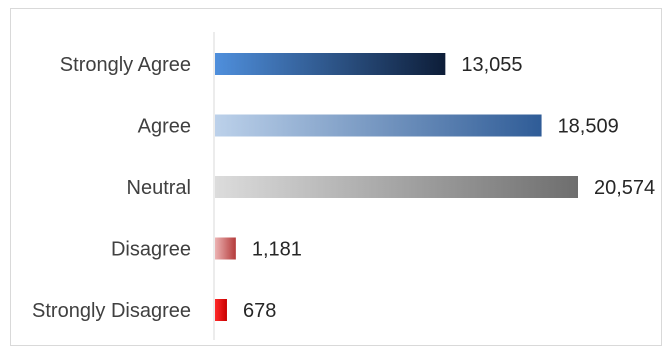  What do you see at coordinates (588, 127) in the screenshot?
I see `data-label: 18,509` at bounding box center [588, 127].